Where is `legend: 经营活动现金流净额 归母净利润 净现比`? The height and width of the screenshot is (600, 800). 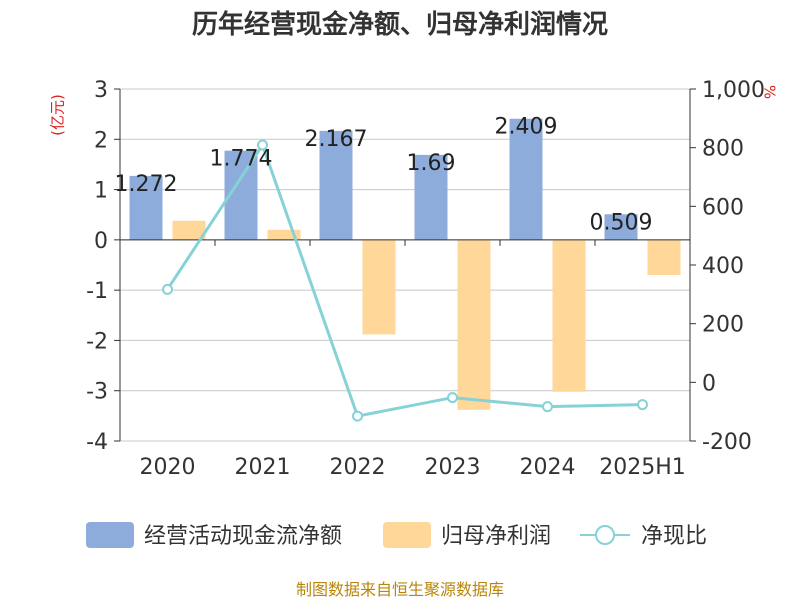
legend: 经营活动现金流净额 归母净利润 净现比 is located at coordinates (396, 535).